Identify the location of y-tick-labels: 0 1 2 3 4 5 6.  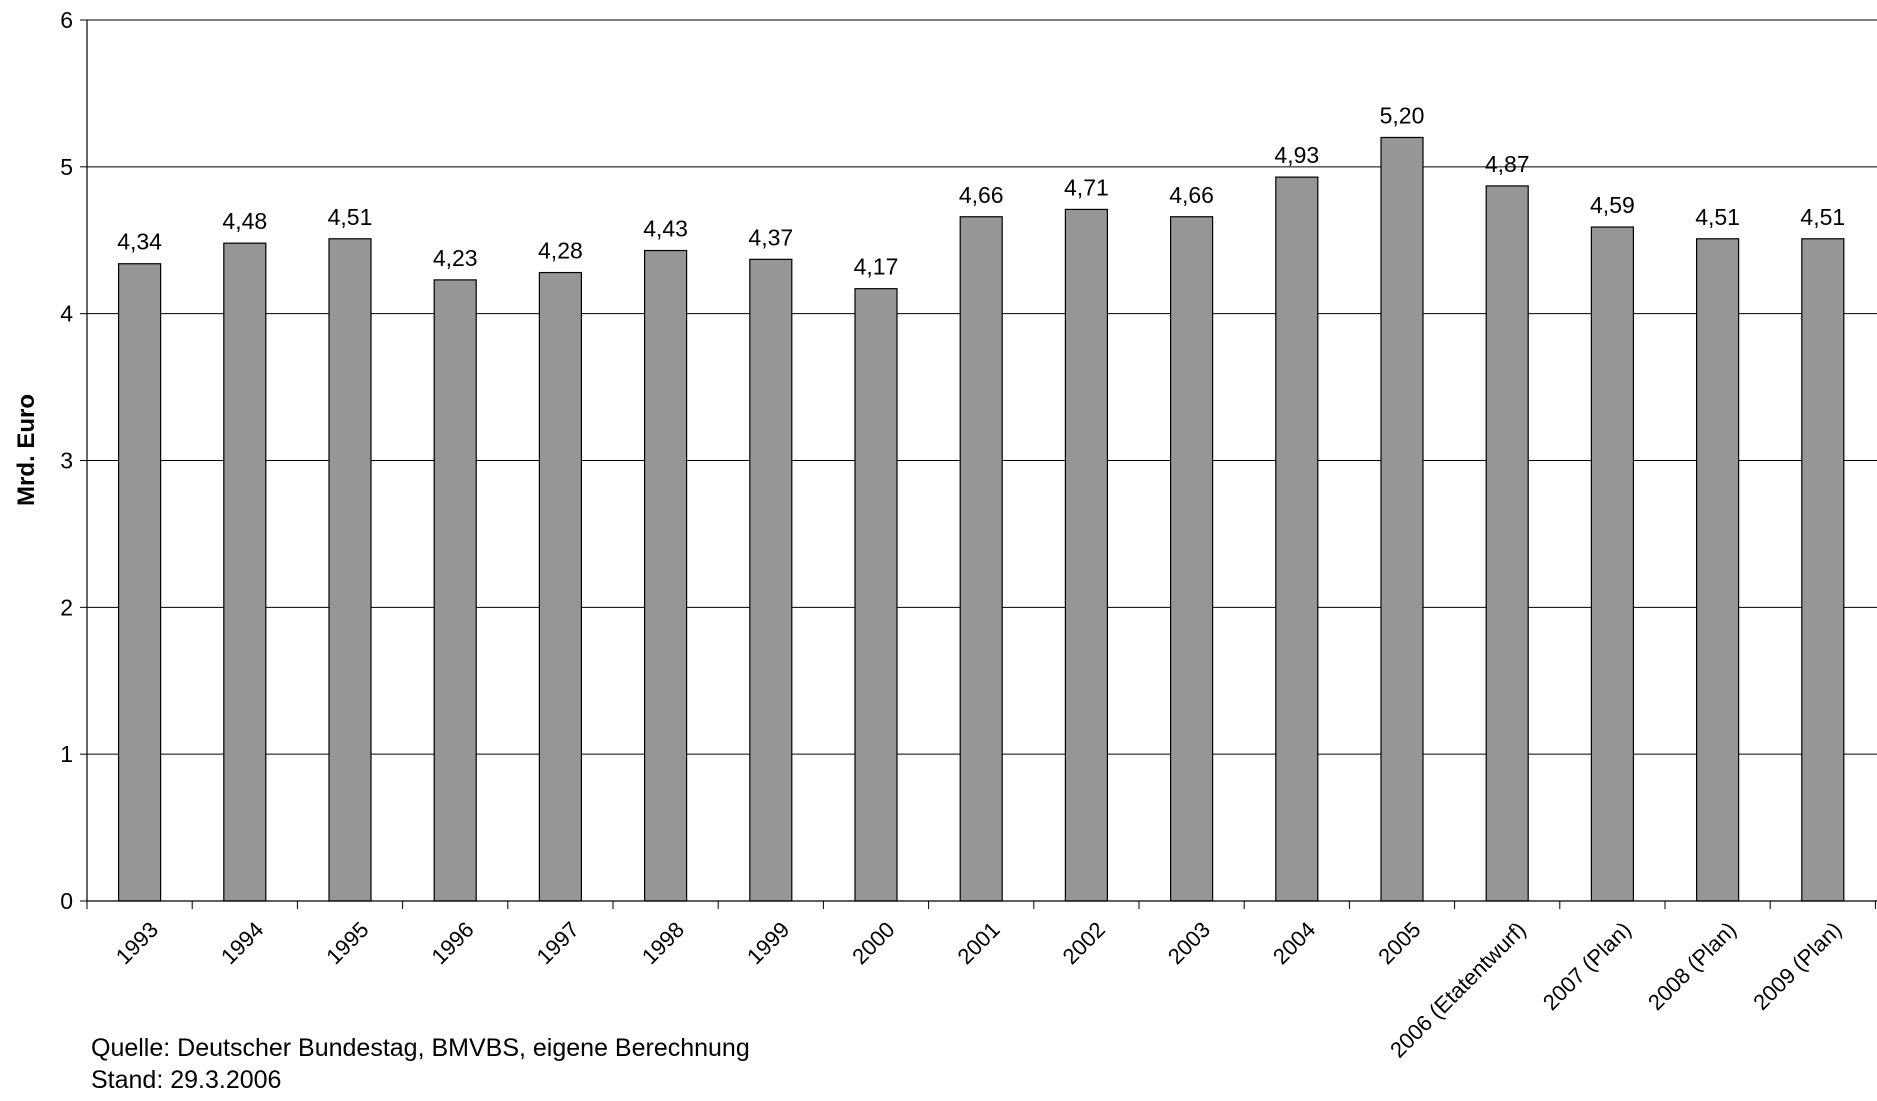
(66, 460).